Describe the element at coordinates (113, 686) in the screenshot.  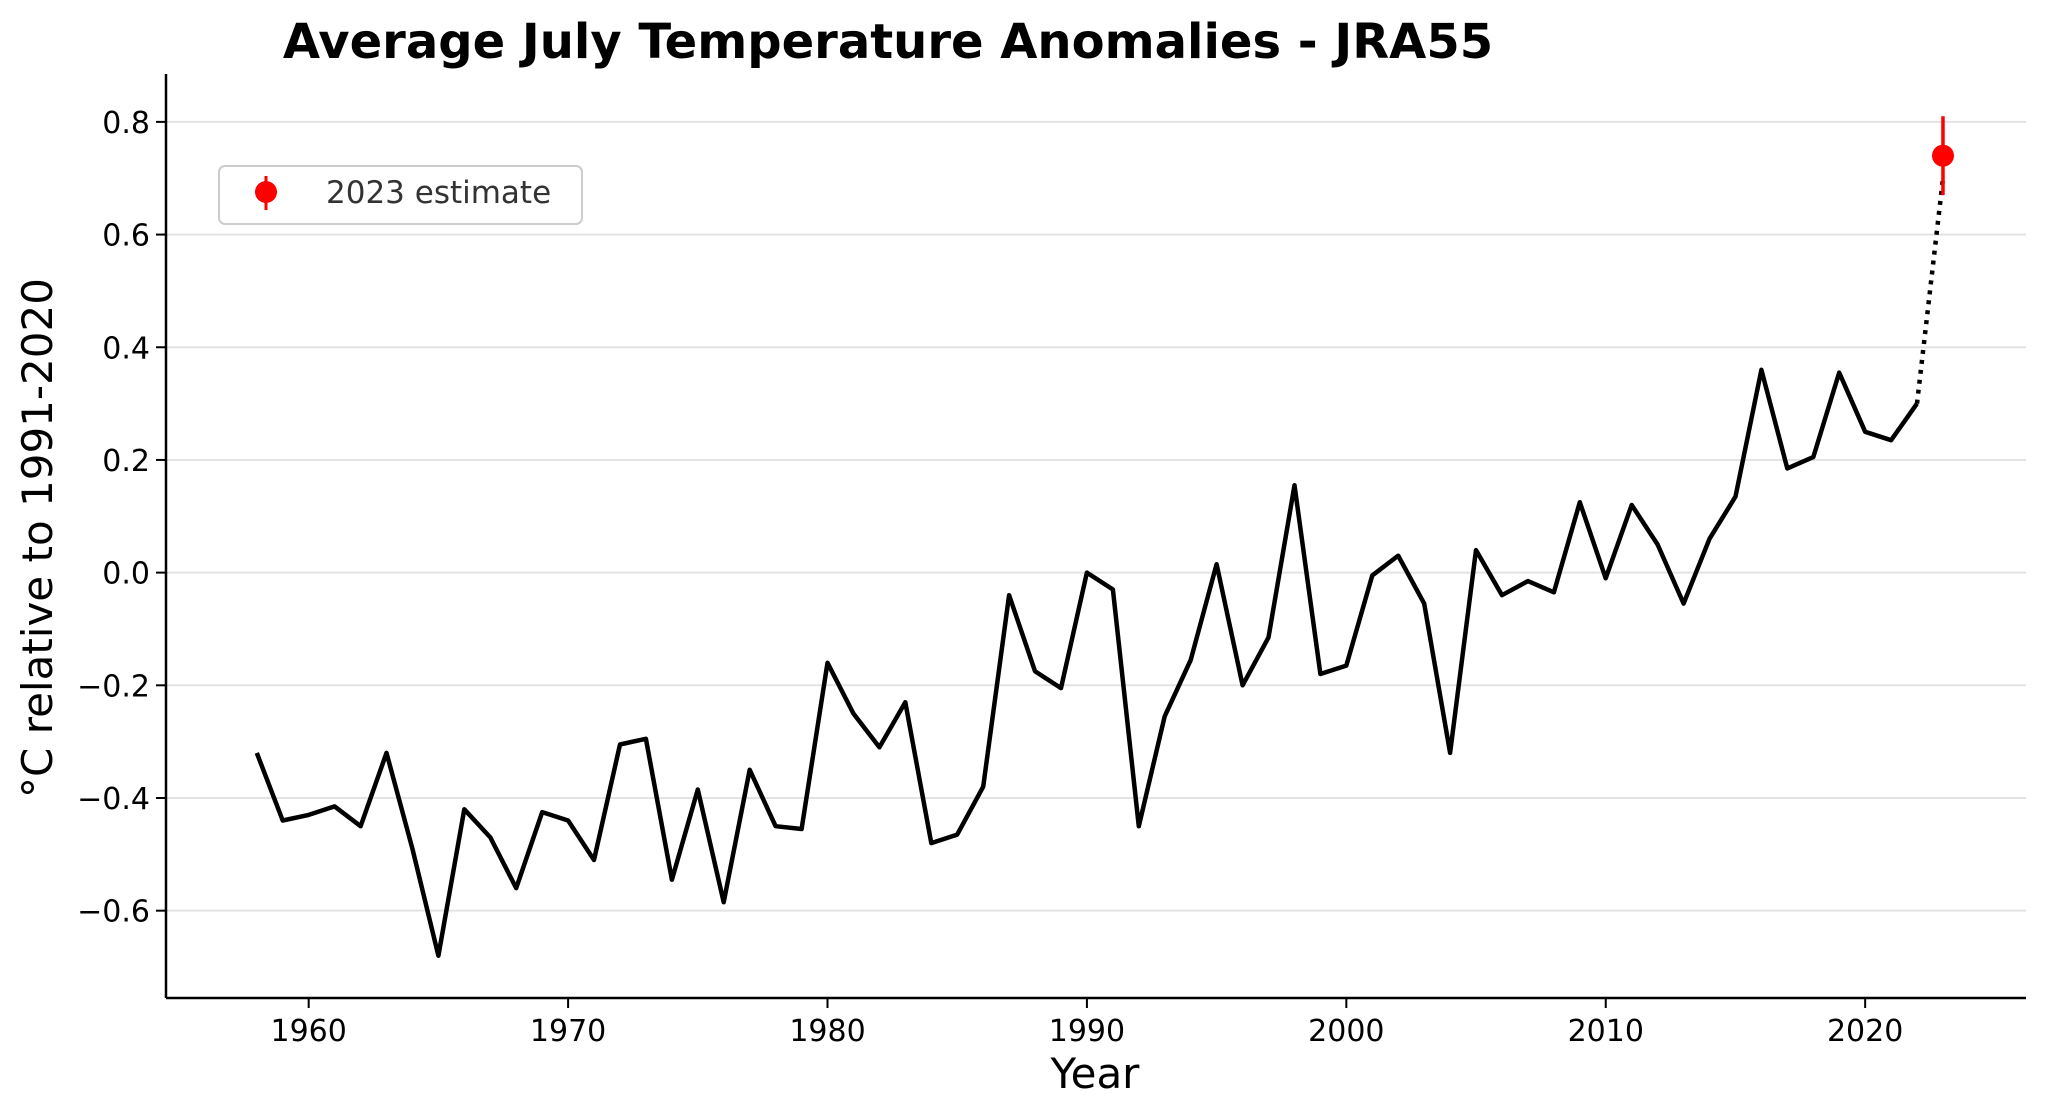
I see `y-tick-label: −0.2` at that location.